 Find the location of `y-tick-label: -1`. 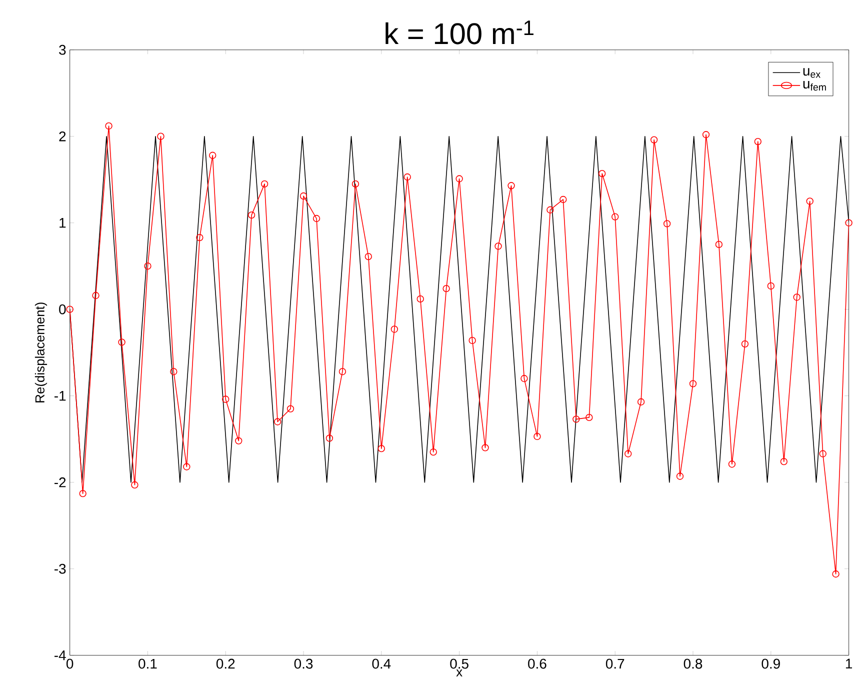

y-tick-label: -1 is located at coordinates (60, 395).